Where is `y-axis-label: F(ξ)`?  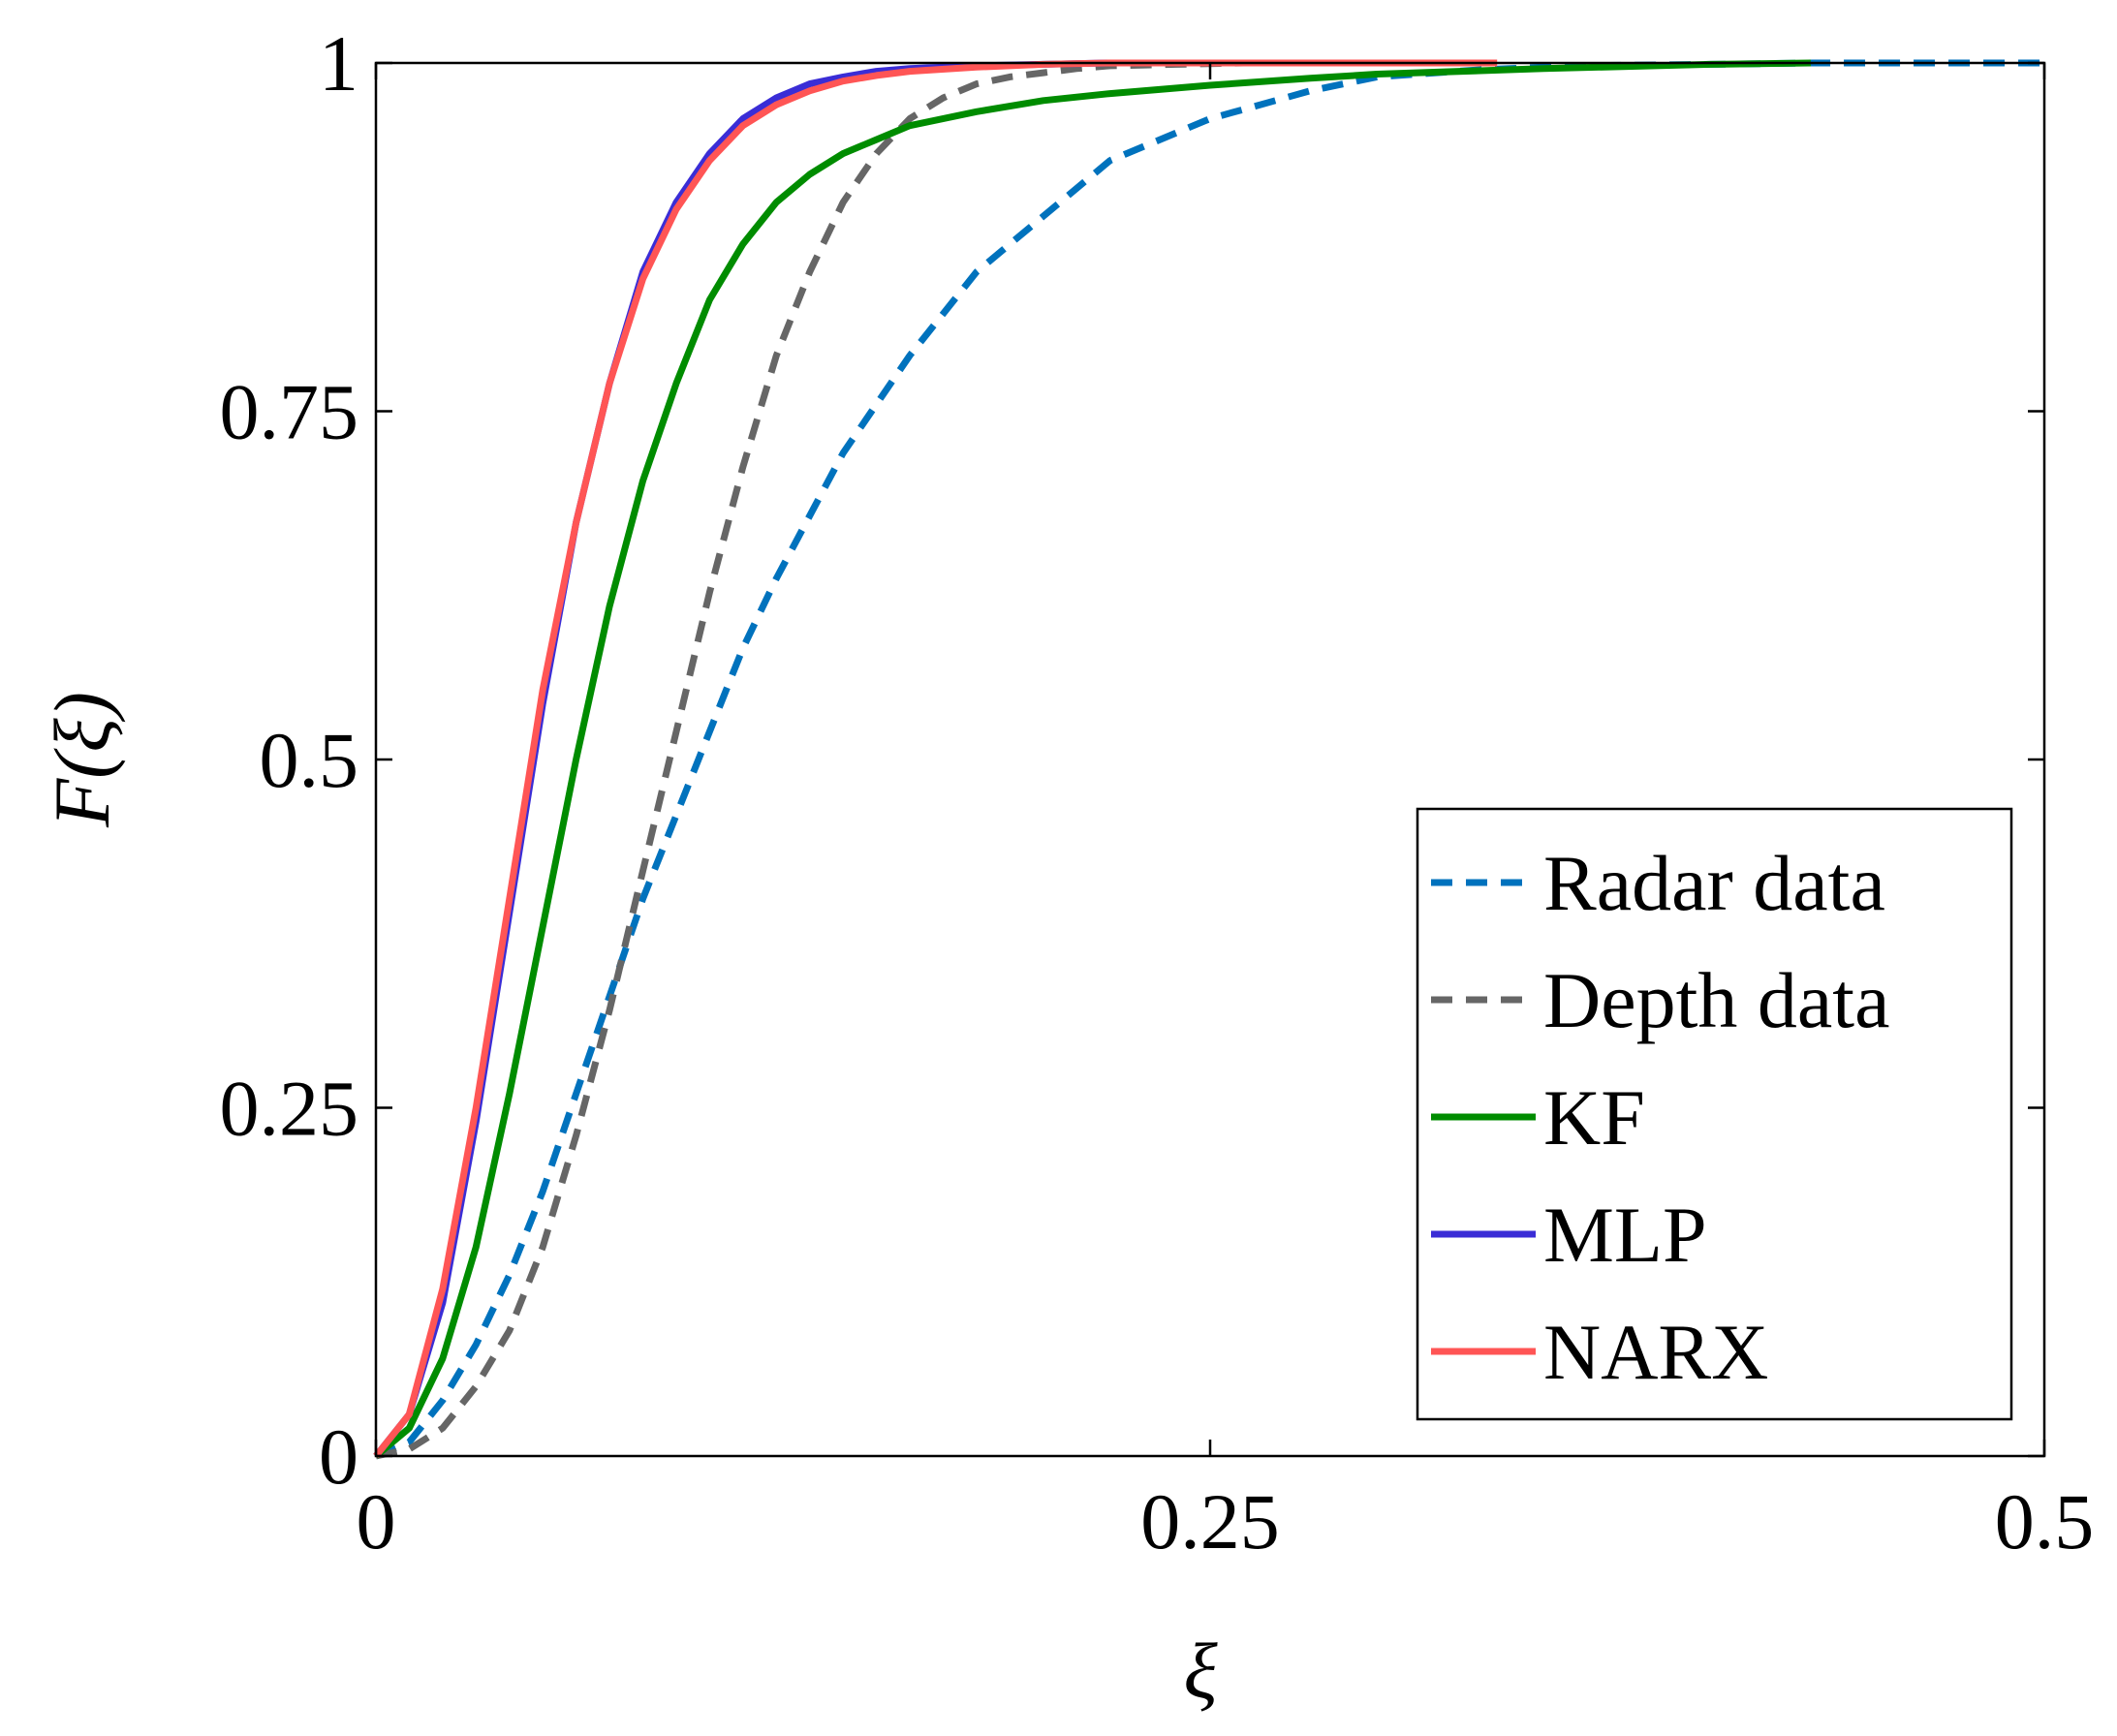 y-axis-label: F(ξ) is located at coordinates (82, 760).